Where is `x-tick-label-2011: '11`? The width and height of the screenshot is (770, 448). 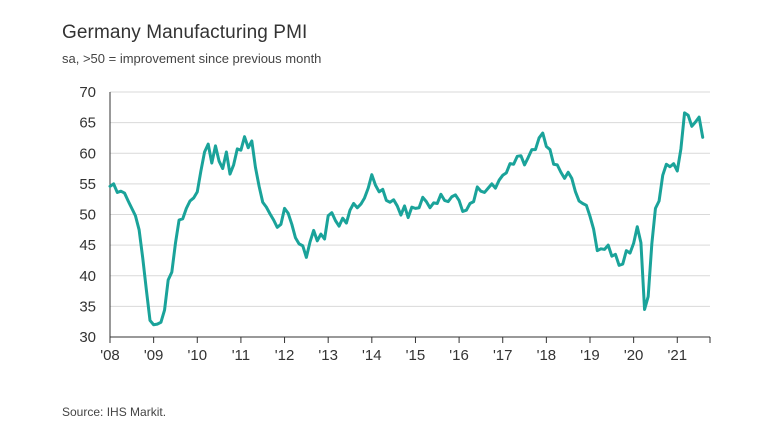
x-tick-label-2011: '11 is located at coordinates (241, 355).